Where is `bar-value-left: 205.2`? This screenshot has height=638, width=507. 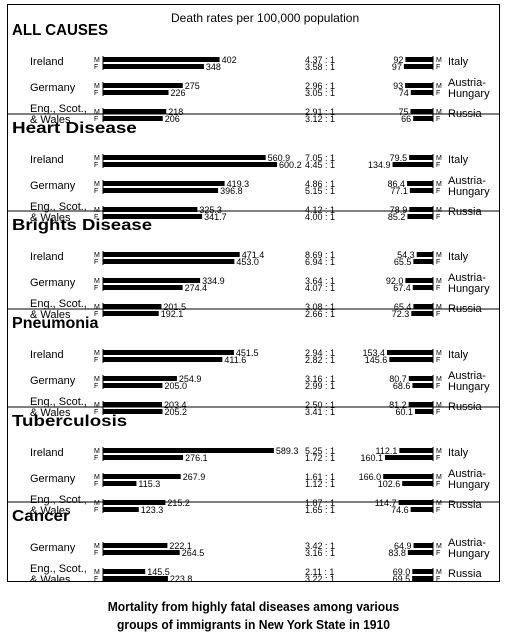 bar-value-left: 205.2 is located at coordinates (176, 412).